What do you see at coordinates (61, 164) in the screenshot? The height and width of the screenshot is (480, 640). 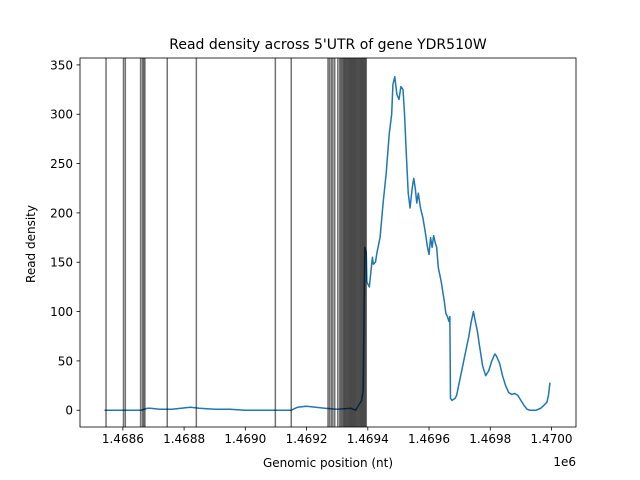 I see `y-tick-label: 250` at bounding box center [61, 164].